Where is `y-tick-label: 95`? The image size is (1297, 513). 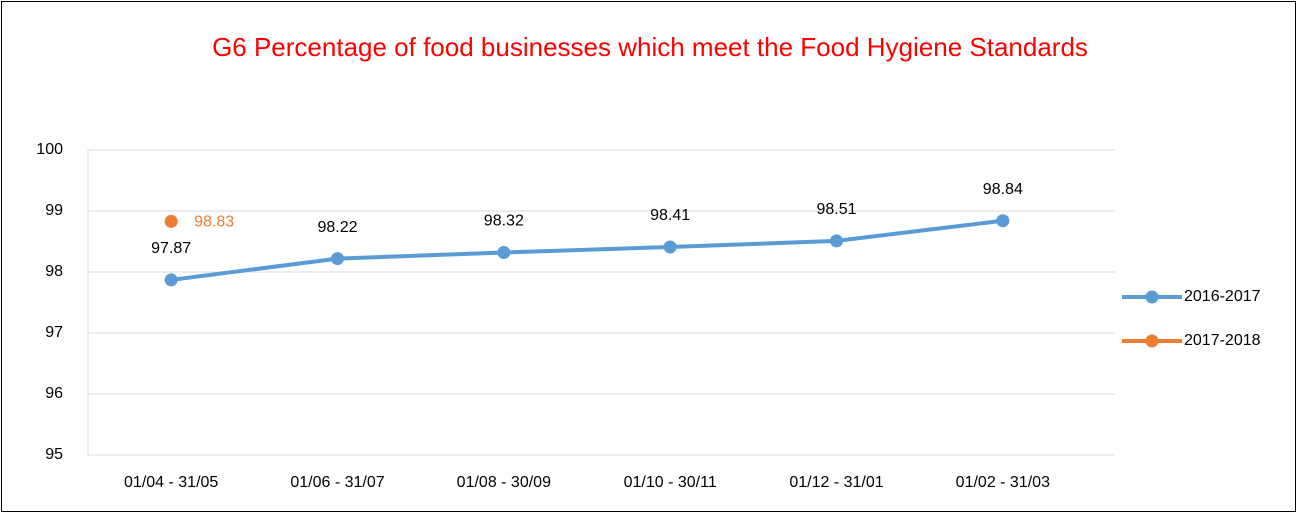
y-tick-label: 95 is located at coordinates (54, 454).